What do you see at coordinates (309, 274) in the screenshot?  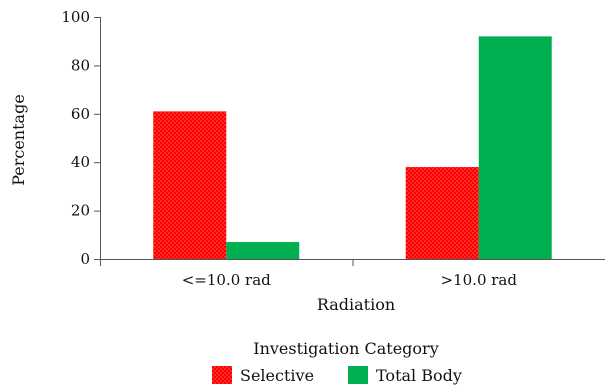 I see `x-axis-ticks: <=10.0 rad >10.0 rad` at bounding box center [309, 274].